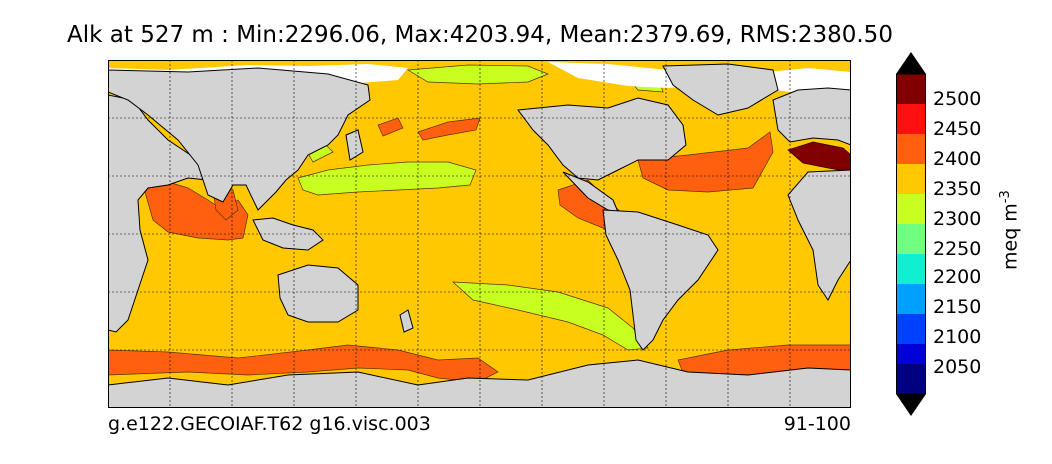 This screenshot has height=464, width=1052. Describe the element at coordinates (911, 379) in the screenshot. I see `colorbar-segment-min` at that location.